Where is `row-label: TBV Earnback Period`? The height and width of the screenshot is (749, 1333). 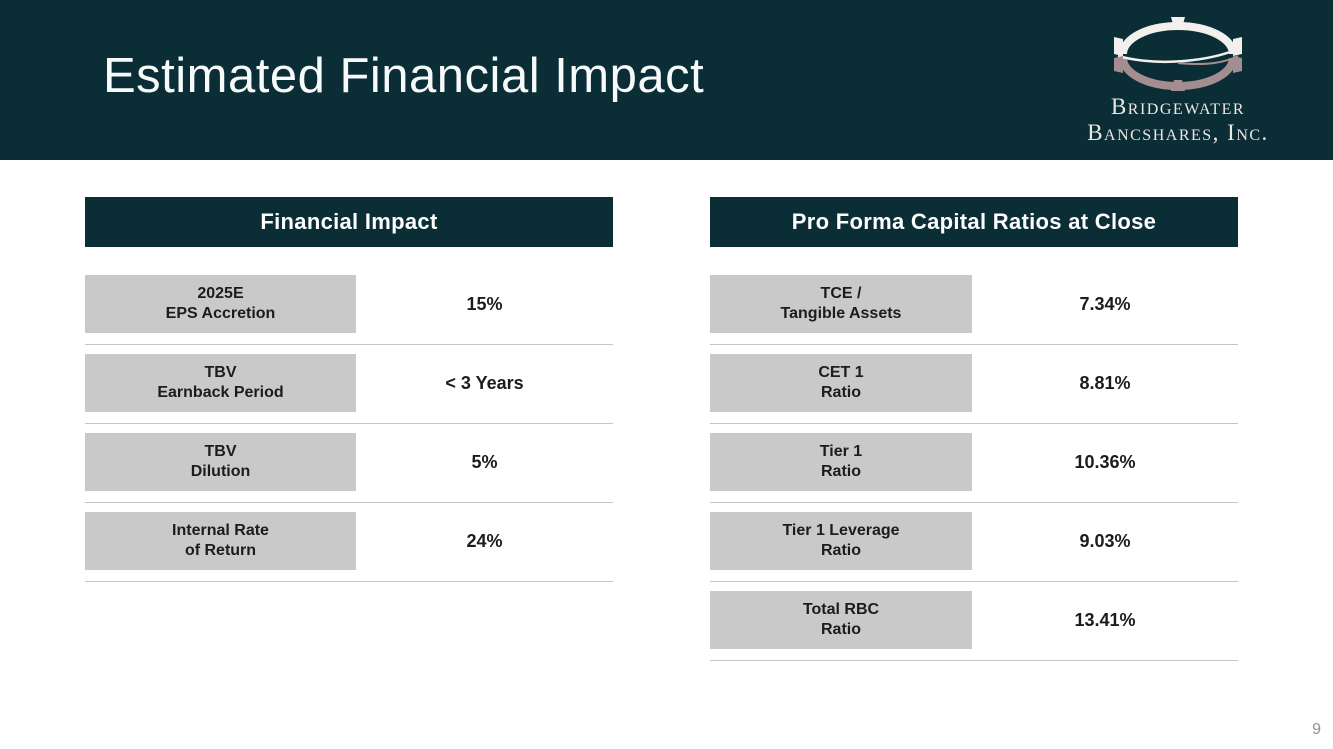 row-label: TBV Earnback Period is located at coordinates (220, 383).